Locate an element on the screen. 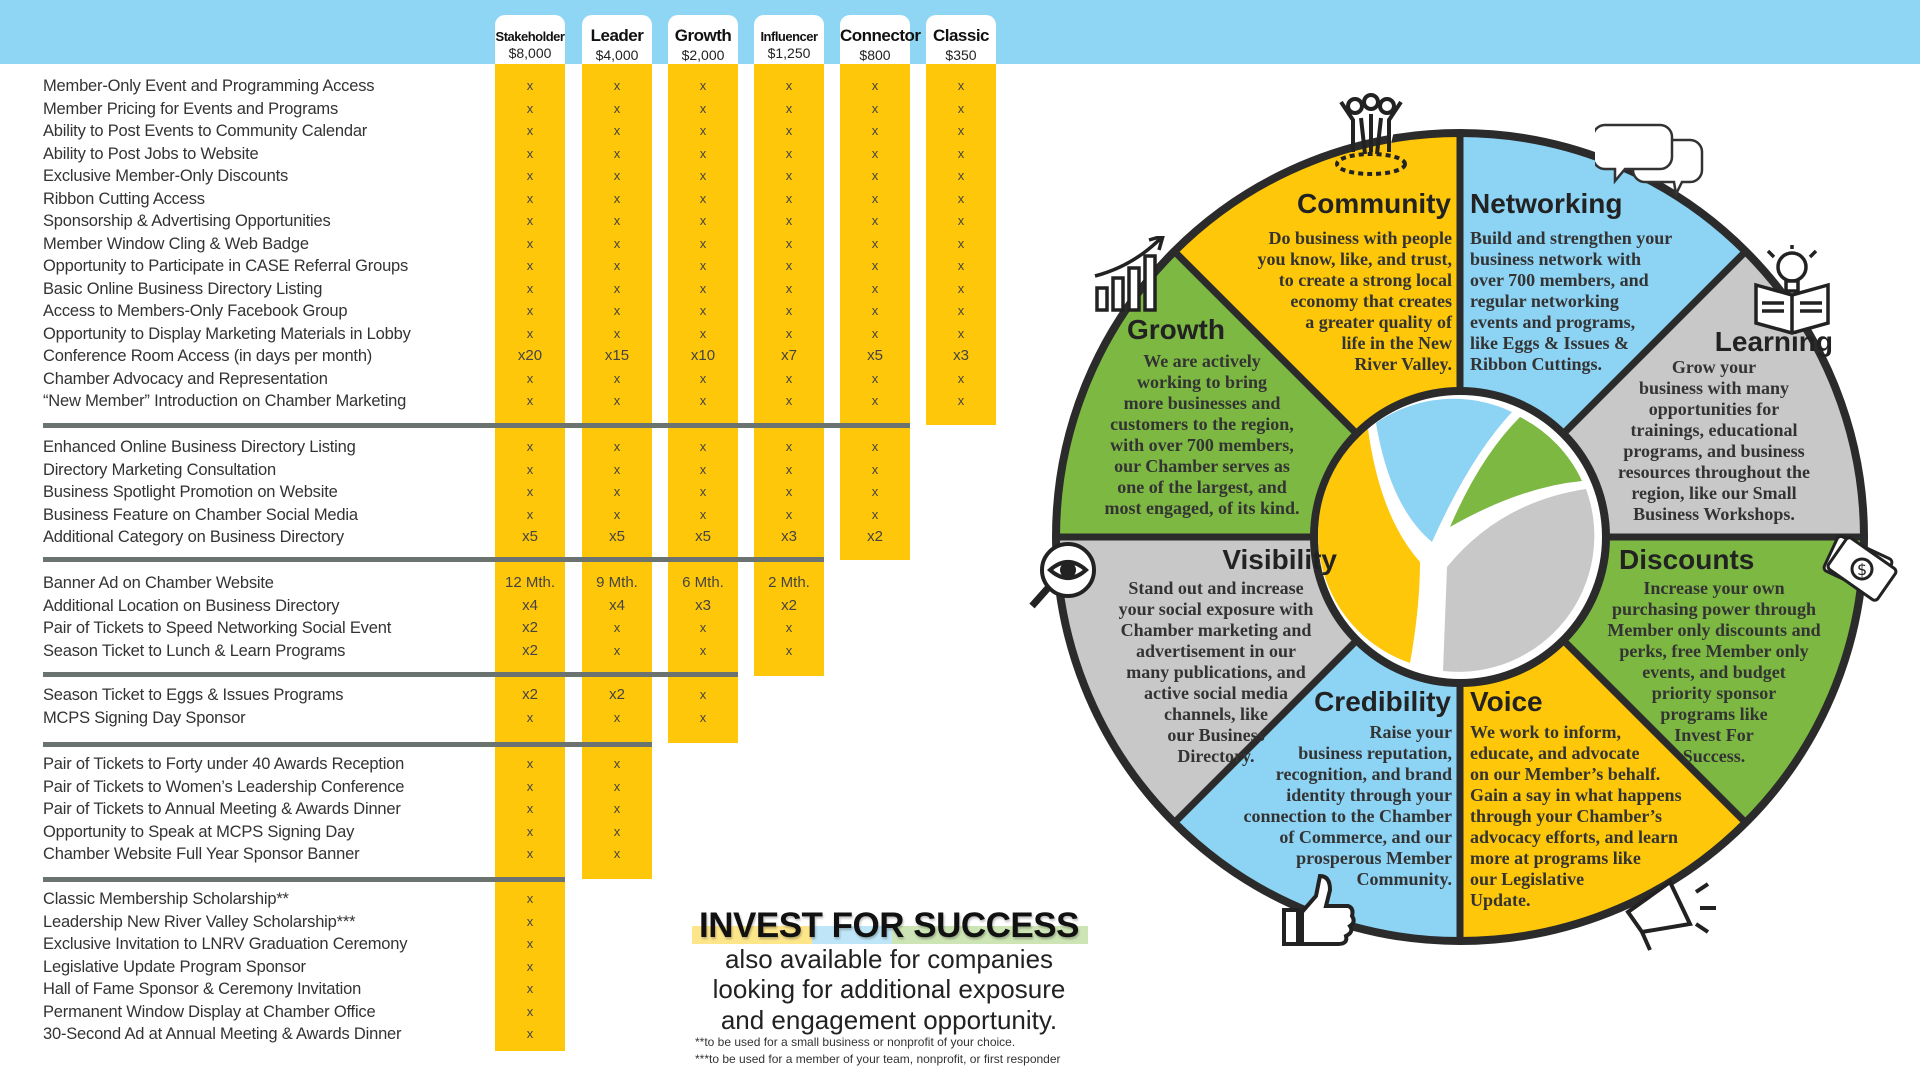 The width and height of the screenshot is (1920, 1080). wheel-segment-discounts is located at coordinates (1713, 680).